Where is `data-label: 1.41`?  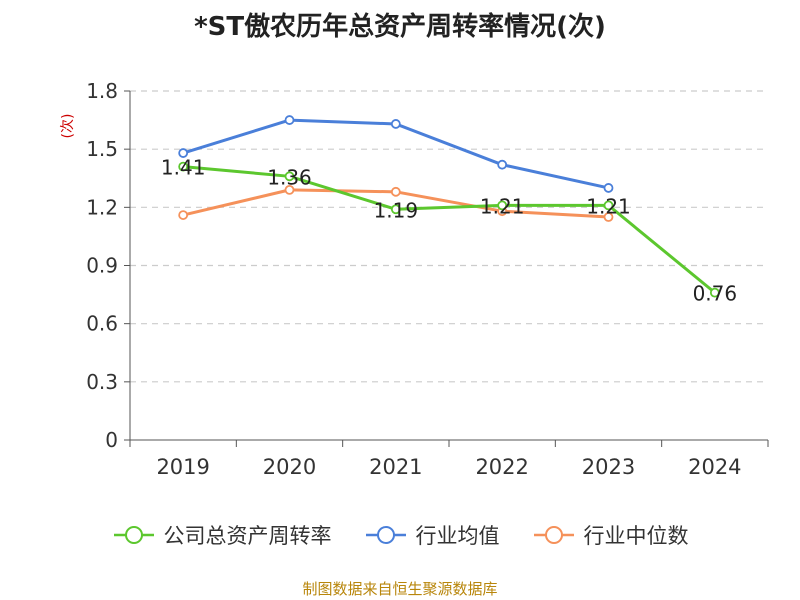 data-label: 1.41 is located at coordinates (183, 168).